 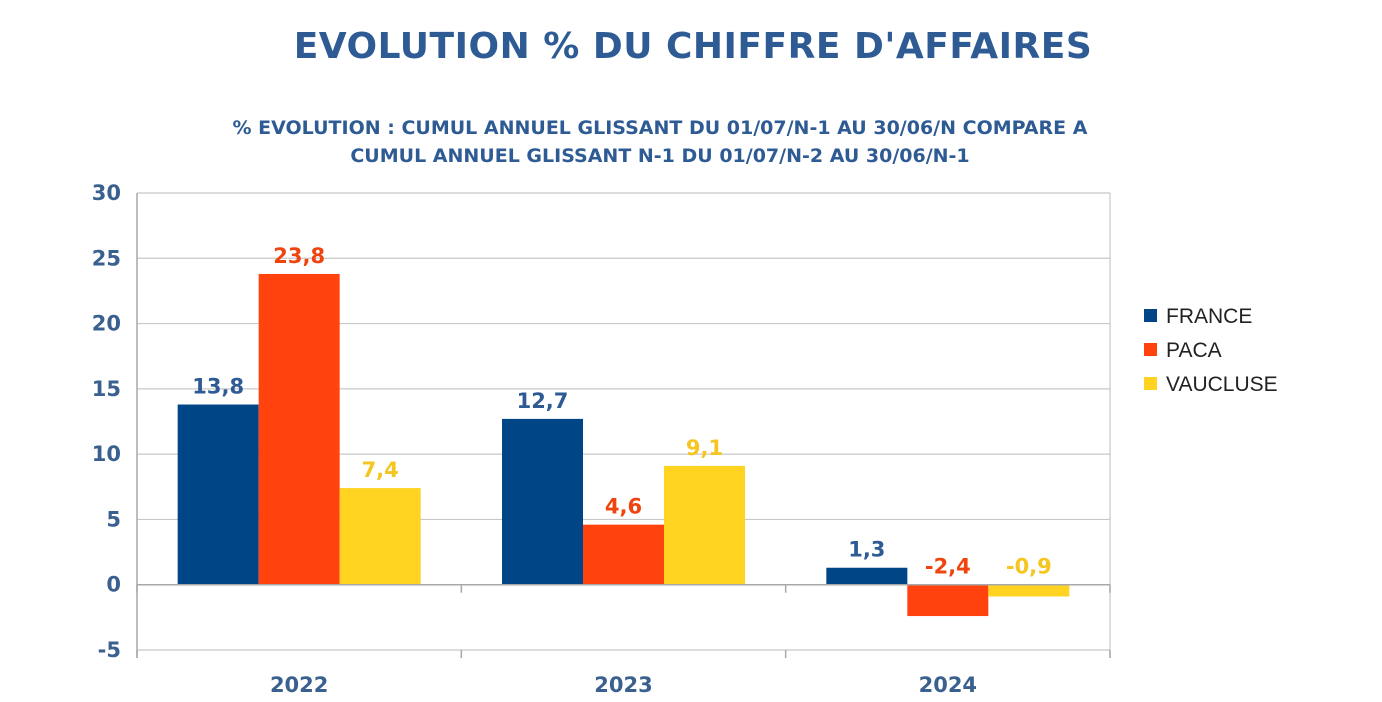 I want to click on bar-france-2022, so click(x=218, y=494).